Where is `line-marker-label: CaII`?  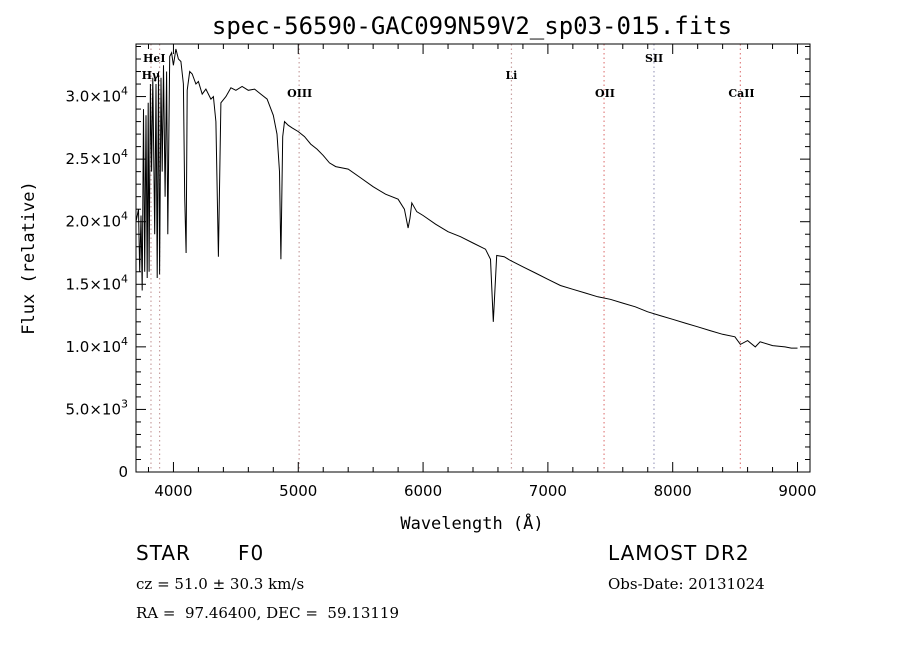 line-marker-label: CaII is located at coordinates (741, 93).